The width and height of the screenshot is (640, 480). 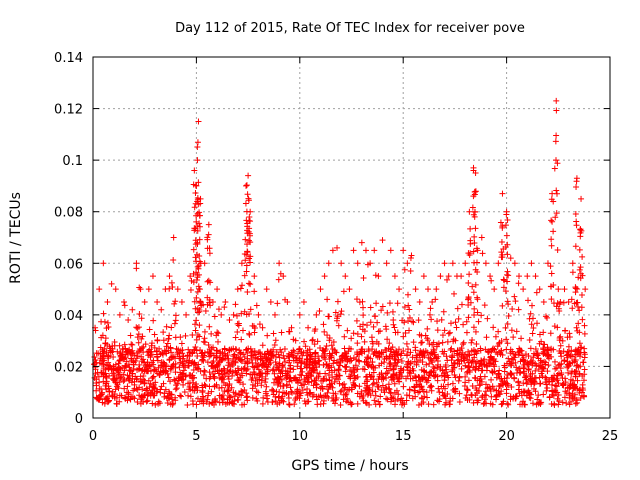 What do you see at coordinates (300, 436) in the screenshot?
I see `x-tick-label: 10` at bounding box center [300, 436].